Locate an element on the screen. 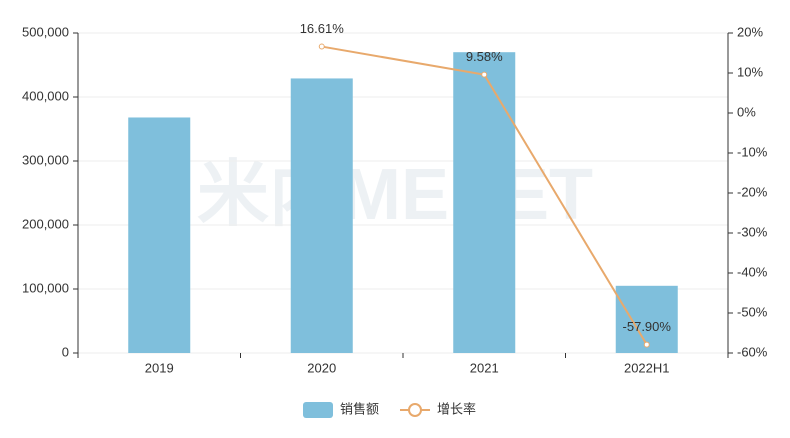 This screenshot has width=790, height=438. y2-tick-label: -50% is located at coordinates (752, 311).